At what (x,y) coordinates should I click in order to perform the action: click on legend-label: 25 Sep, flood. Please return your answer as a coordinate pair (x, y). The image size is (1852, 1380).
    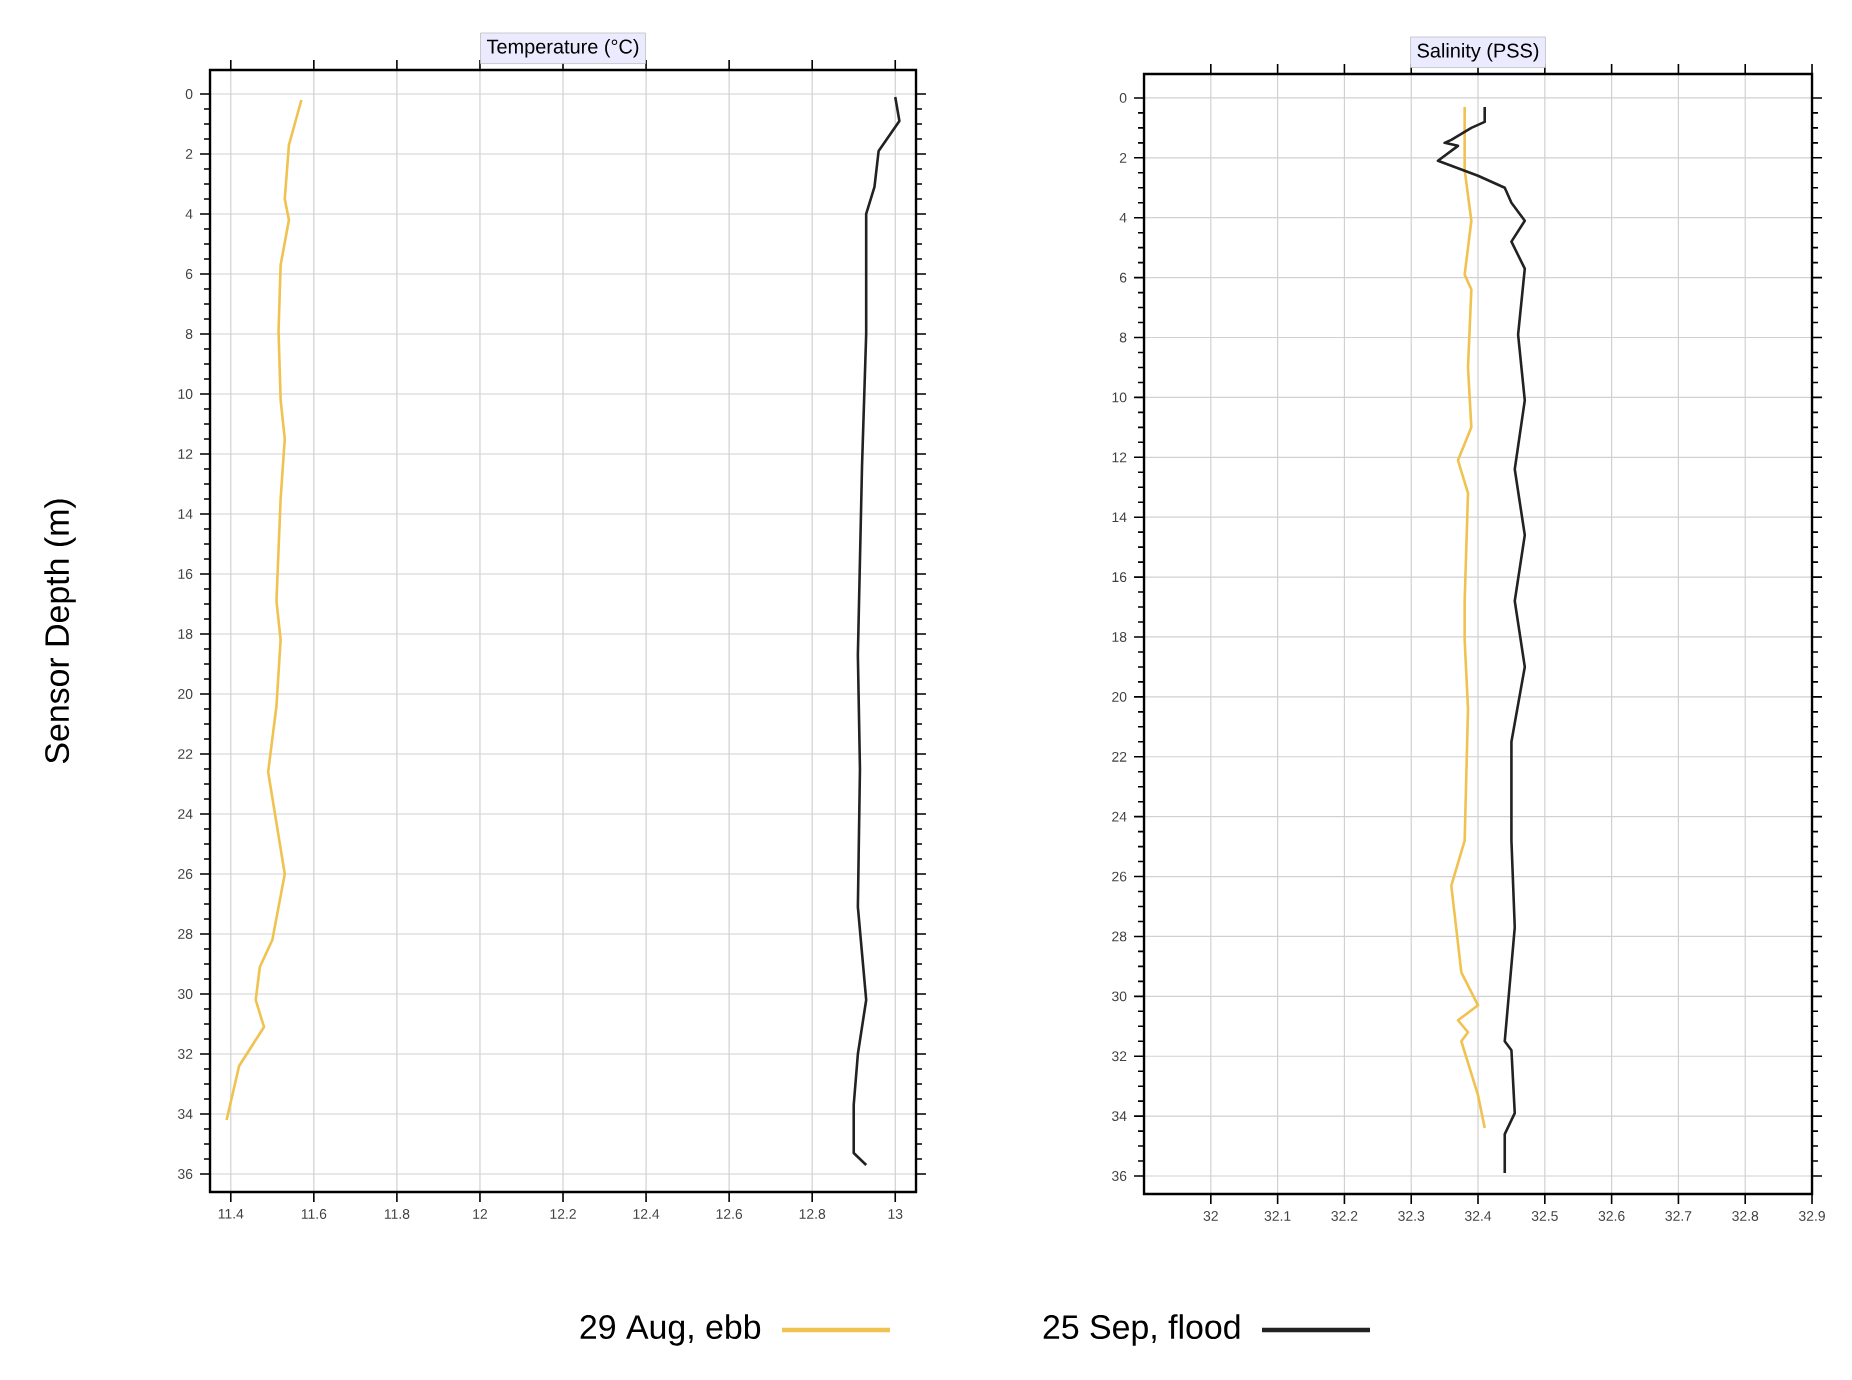
    Looking at the image, I should click on (1141, 1330).